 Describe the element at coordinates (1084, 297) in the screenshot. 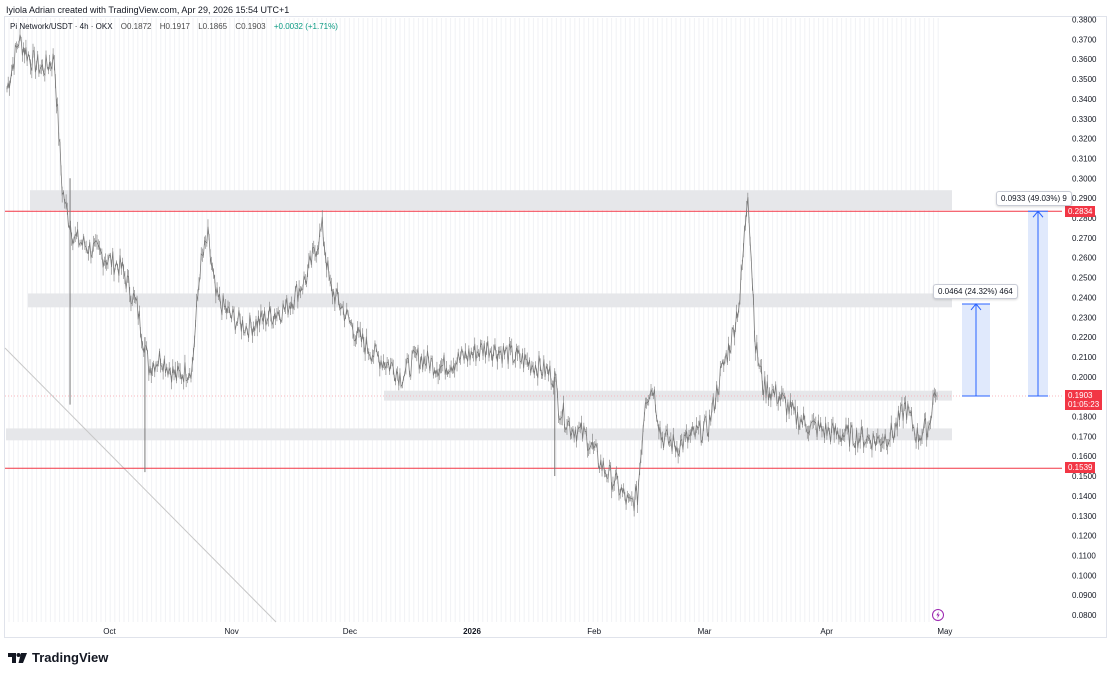

I see `y-tick-label: 0.2400` at that location.